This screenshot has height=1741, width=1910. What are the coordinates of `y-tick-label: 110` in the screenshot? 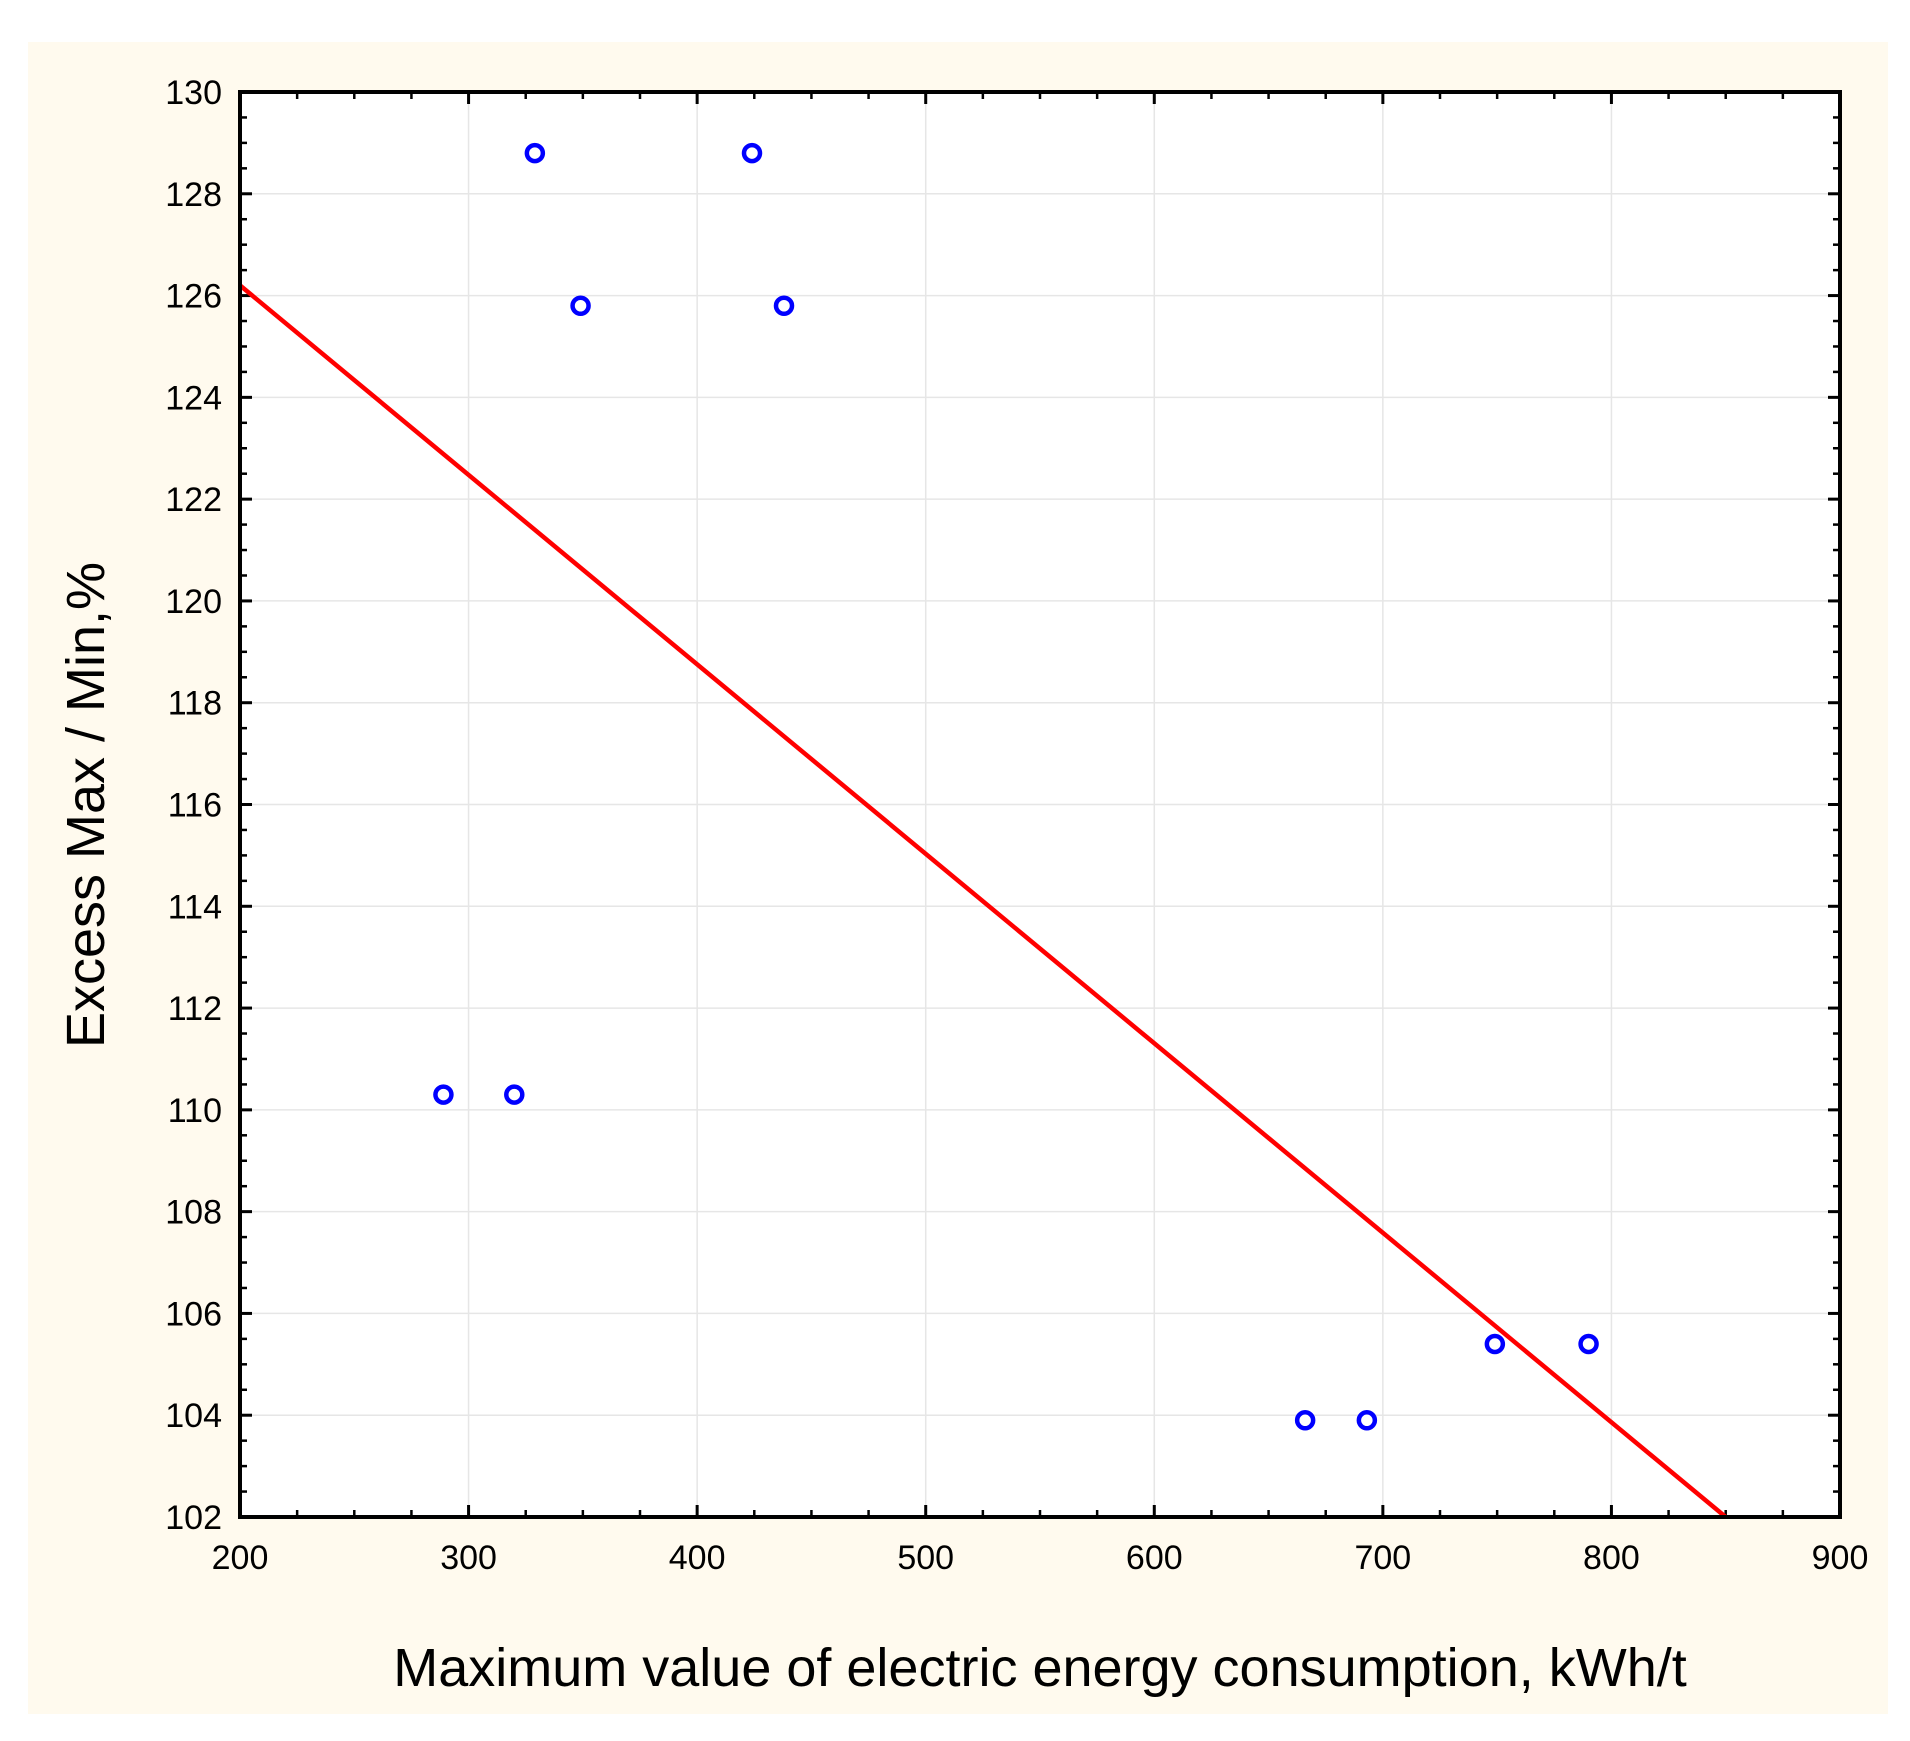 It's located at (195, 1111).